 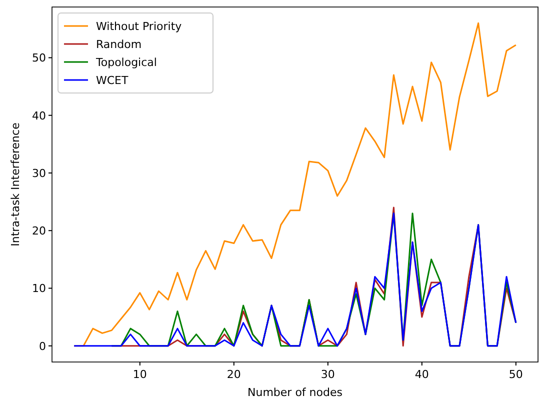 What do you see at coordinates (233, 374) in the screenshot?
I see `x-tick-label: 20` at bounding box center [233, 374].